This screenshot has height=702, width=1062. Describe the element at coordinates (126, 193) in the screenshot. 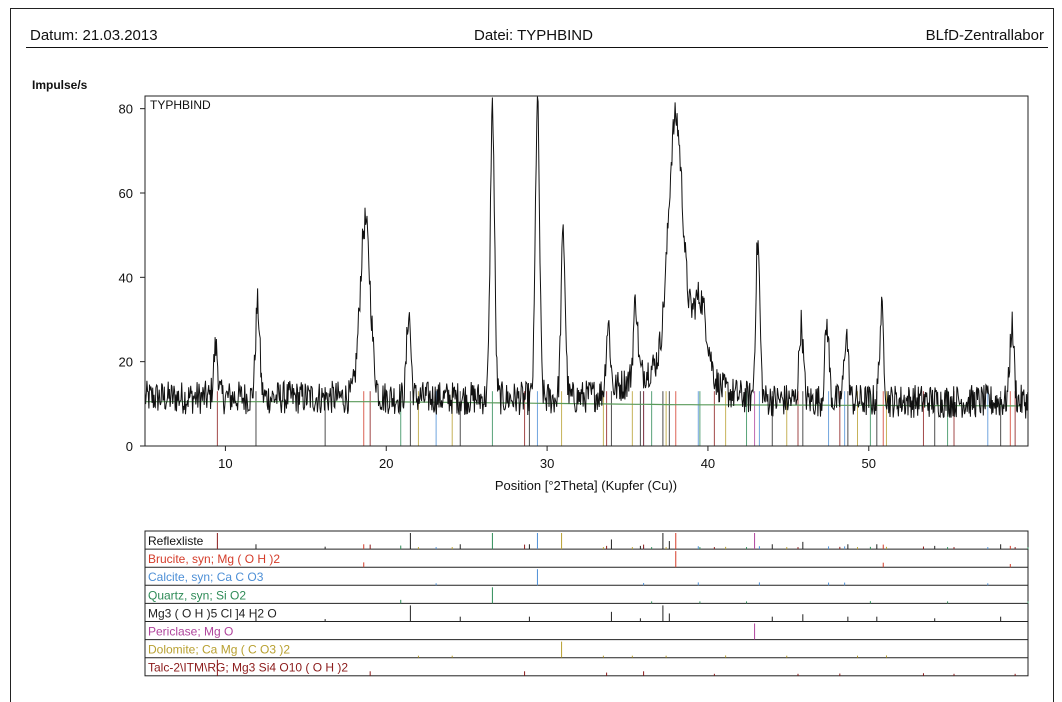

I see `y-tick-label: 60` at that location.